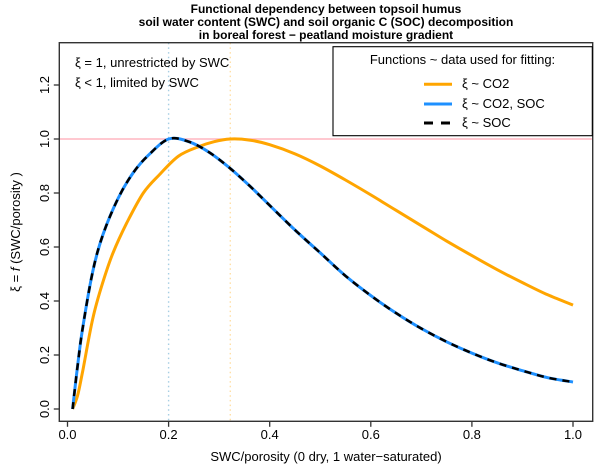 The width and height of the screenshot is (600, 471). I want to click on y-tick-label: 0.4, so click(44, 301).